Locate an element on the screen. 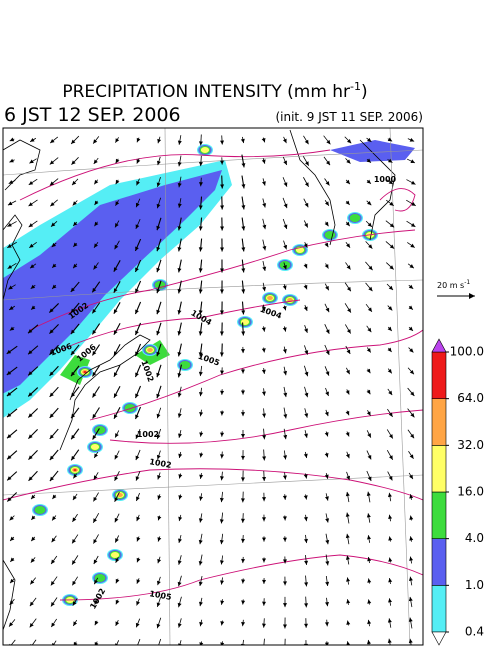 The height and width of the screenshot is (650, 500). colorbar-under is located at coordinates (439, 638).